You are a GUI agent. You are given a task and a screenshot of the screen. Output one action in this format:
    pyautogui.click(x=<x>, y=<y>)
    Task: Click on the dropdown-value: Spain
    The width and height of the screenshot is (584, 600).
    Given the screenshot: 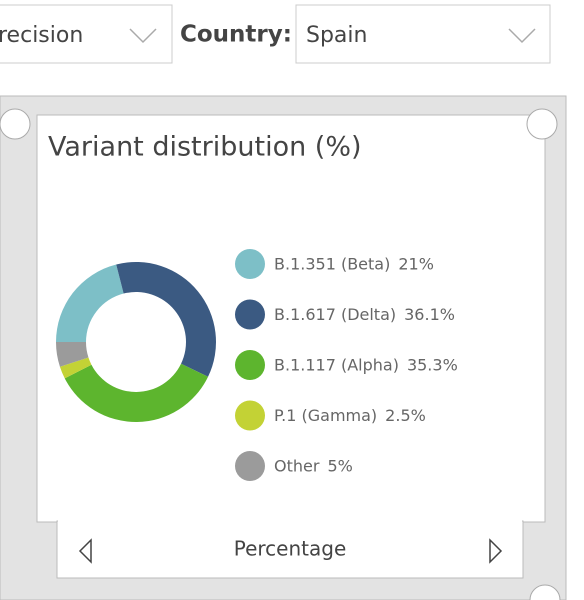 What is the action you would take?
    pyautogui.click(x=336, y=35)
    